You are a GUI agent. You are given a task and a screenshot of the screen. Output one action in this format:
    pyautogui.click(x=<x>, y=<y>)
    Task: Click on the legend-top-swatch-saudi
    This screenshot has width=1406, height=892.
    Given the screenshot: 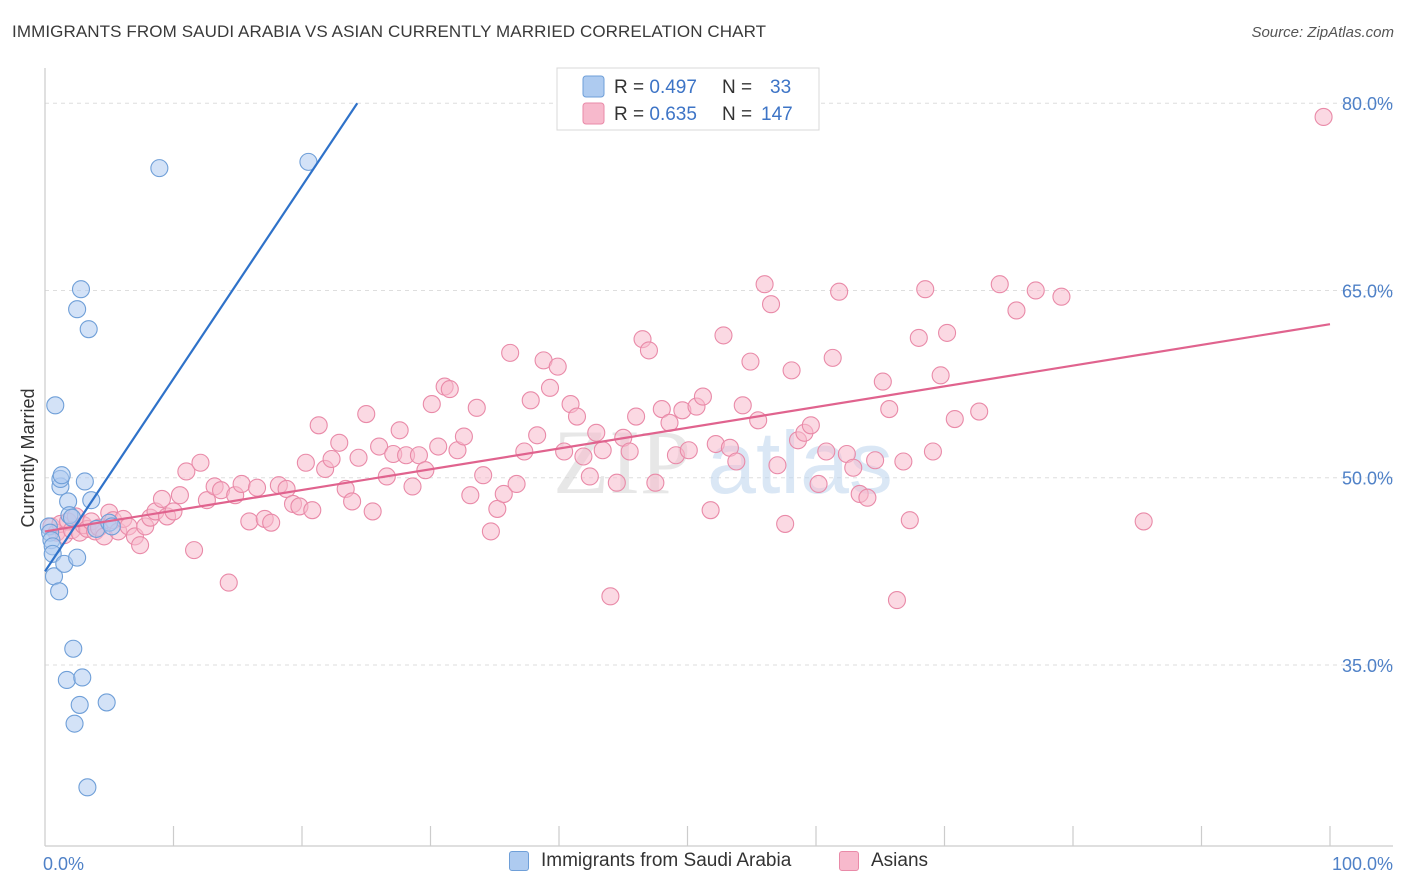 What is the action you would take?
    pyautogui.click(x=593, y=86)
    